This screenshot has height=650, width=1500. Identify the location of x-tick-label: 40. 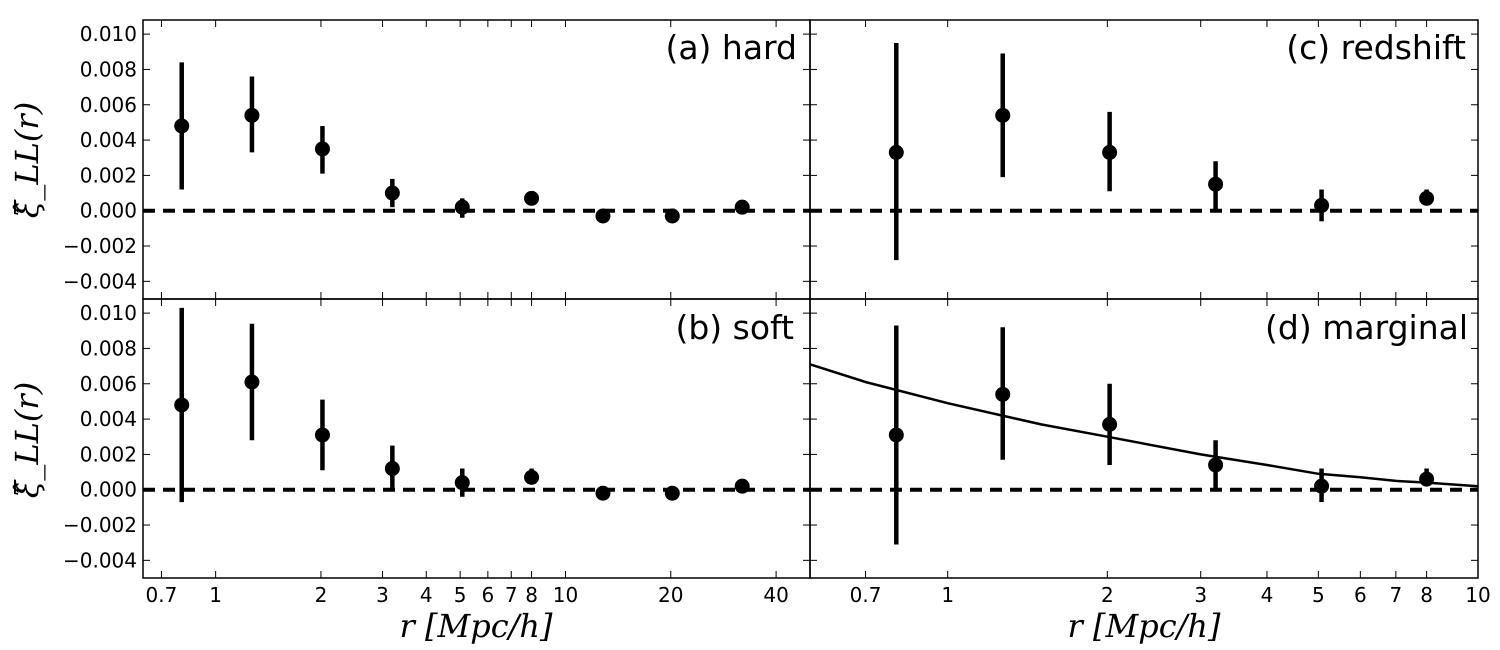
(775, 595).